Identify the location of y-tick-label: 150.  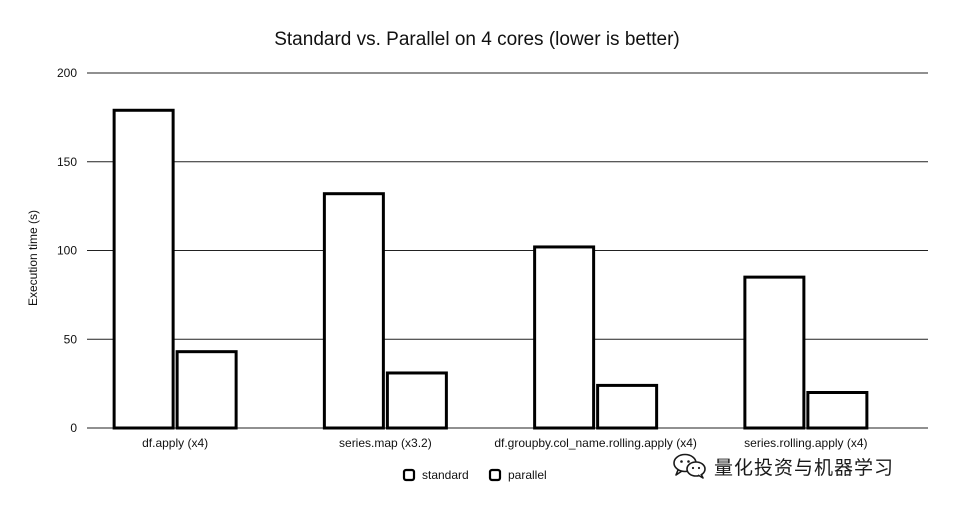
(67, 162).